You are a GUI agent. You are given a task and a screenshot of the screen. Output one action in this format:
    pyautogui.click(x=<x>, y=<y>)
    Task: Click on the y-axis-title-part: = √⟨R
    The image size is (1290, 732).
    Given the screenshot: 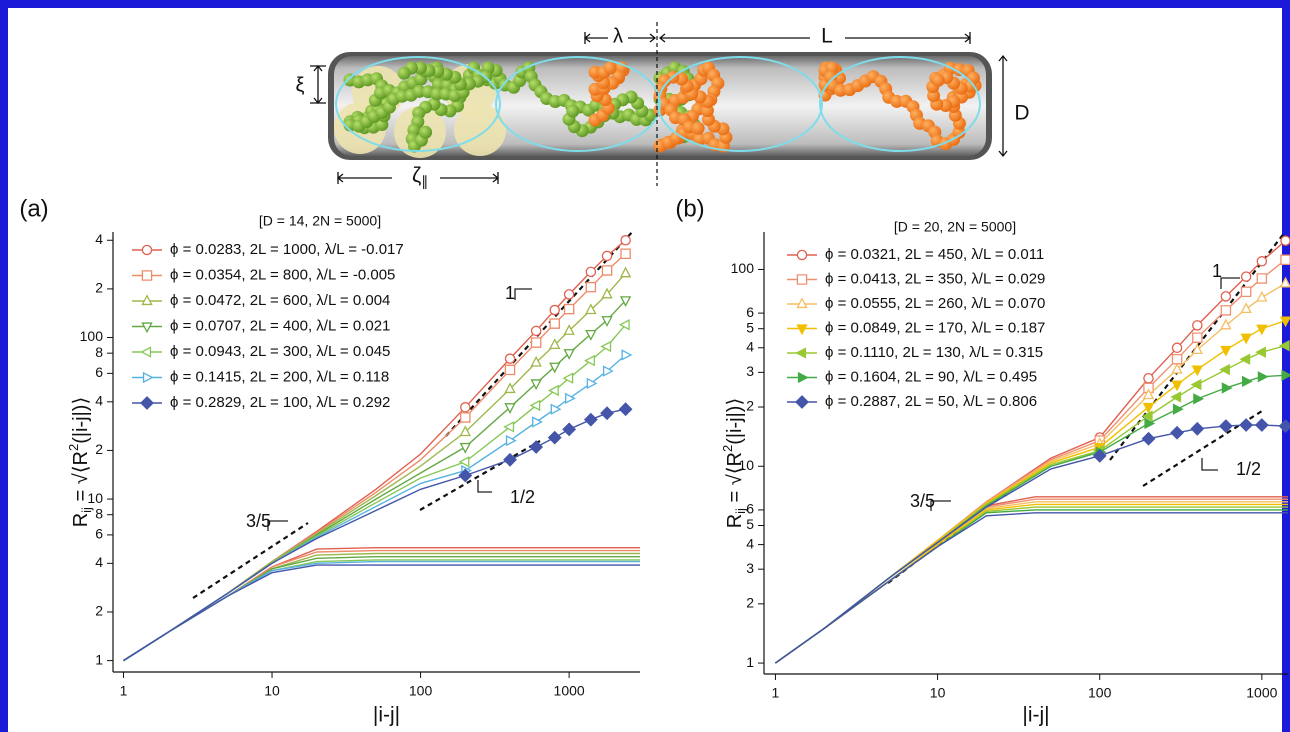 What is the action you would take?
    pyautogui.click(x=735, y=480)
    